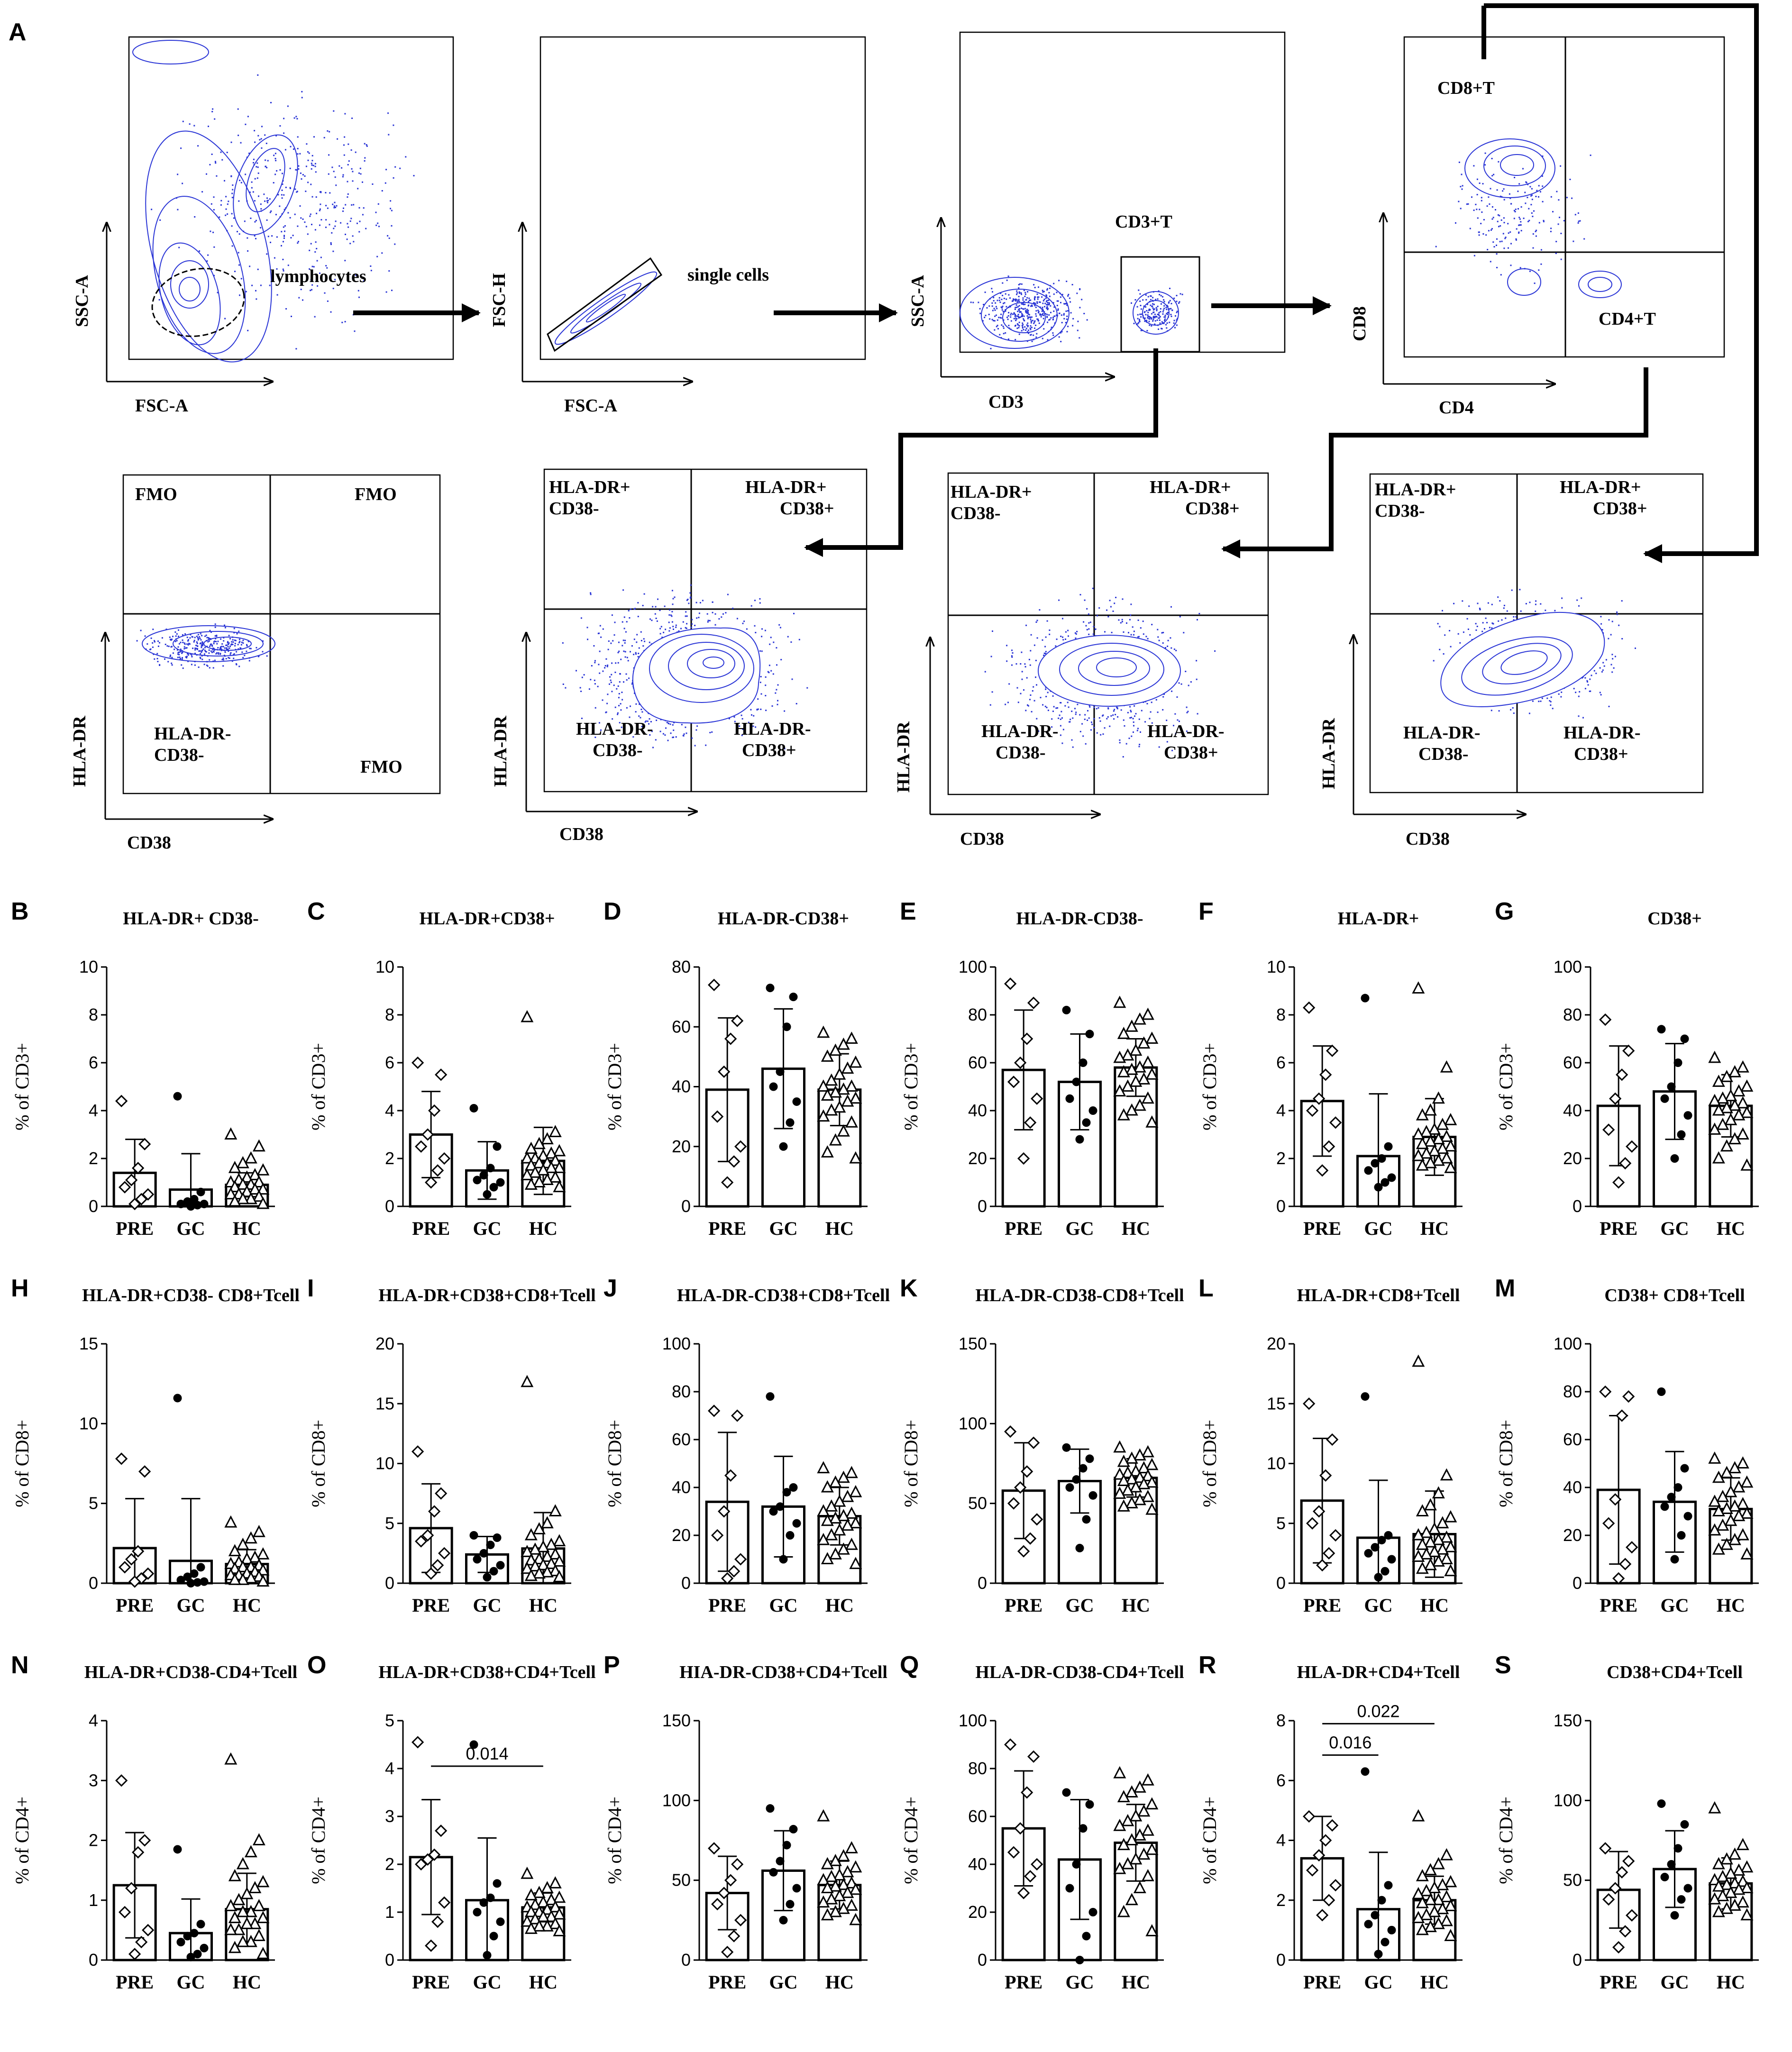 The image size is (1792, 2052). What do you see at coordinates (281, 634) in the screenshot?
I see `flow-plot-frame` at bounding box center [281, 634].